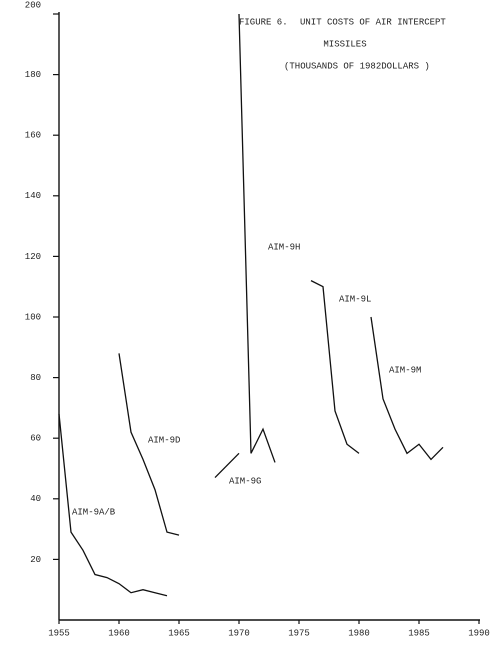 The width and height of the screenshot is (500, 652). What do you see at coordinates (33, 5) in the screenshot?
I see `y-tick-label: 200` at bounding box center [33, 5].